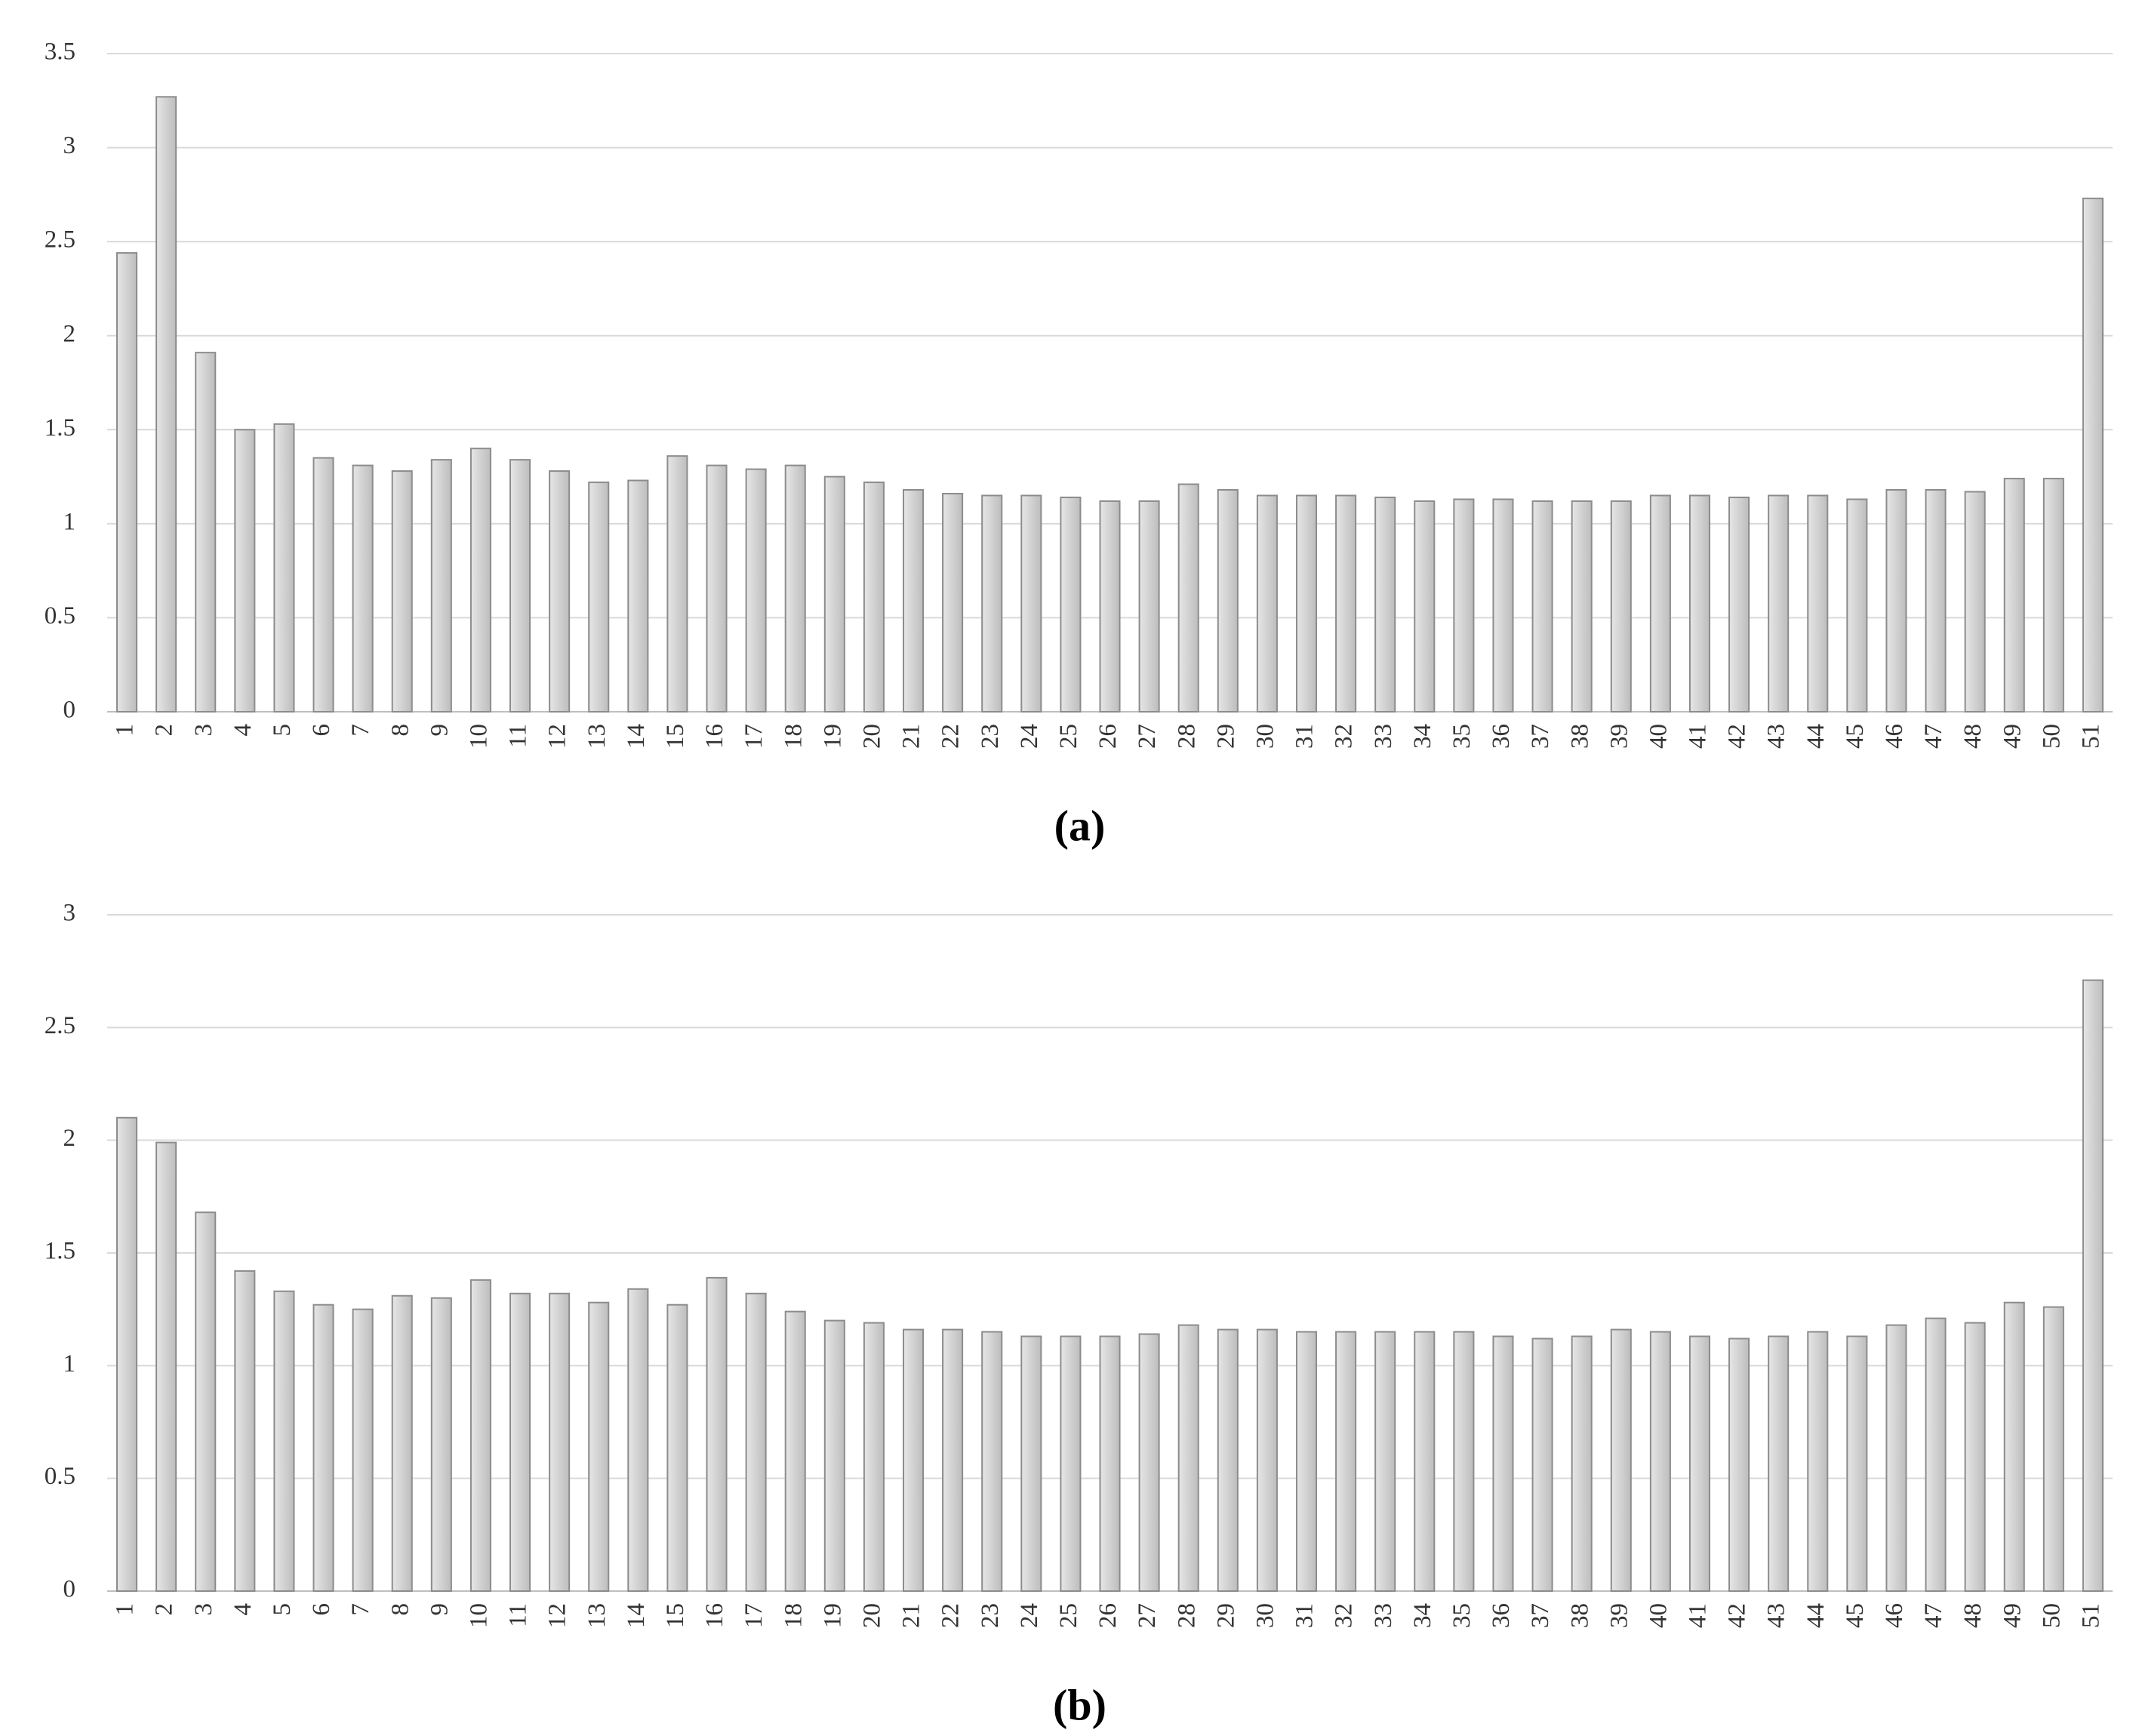 This screenshot has width=2136, height=1736. What do you see at coordinates (1344, 736) in the screenshot?
I see `x-tick-label: 32` at bounding box center [1344, 736].